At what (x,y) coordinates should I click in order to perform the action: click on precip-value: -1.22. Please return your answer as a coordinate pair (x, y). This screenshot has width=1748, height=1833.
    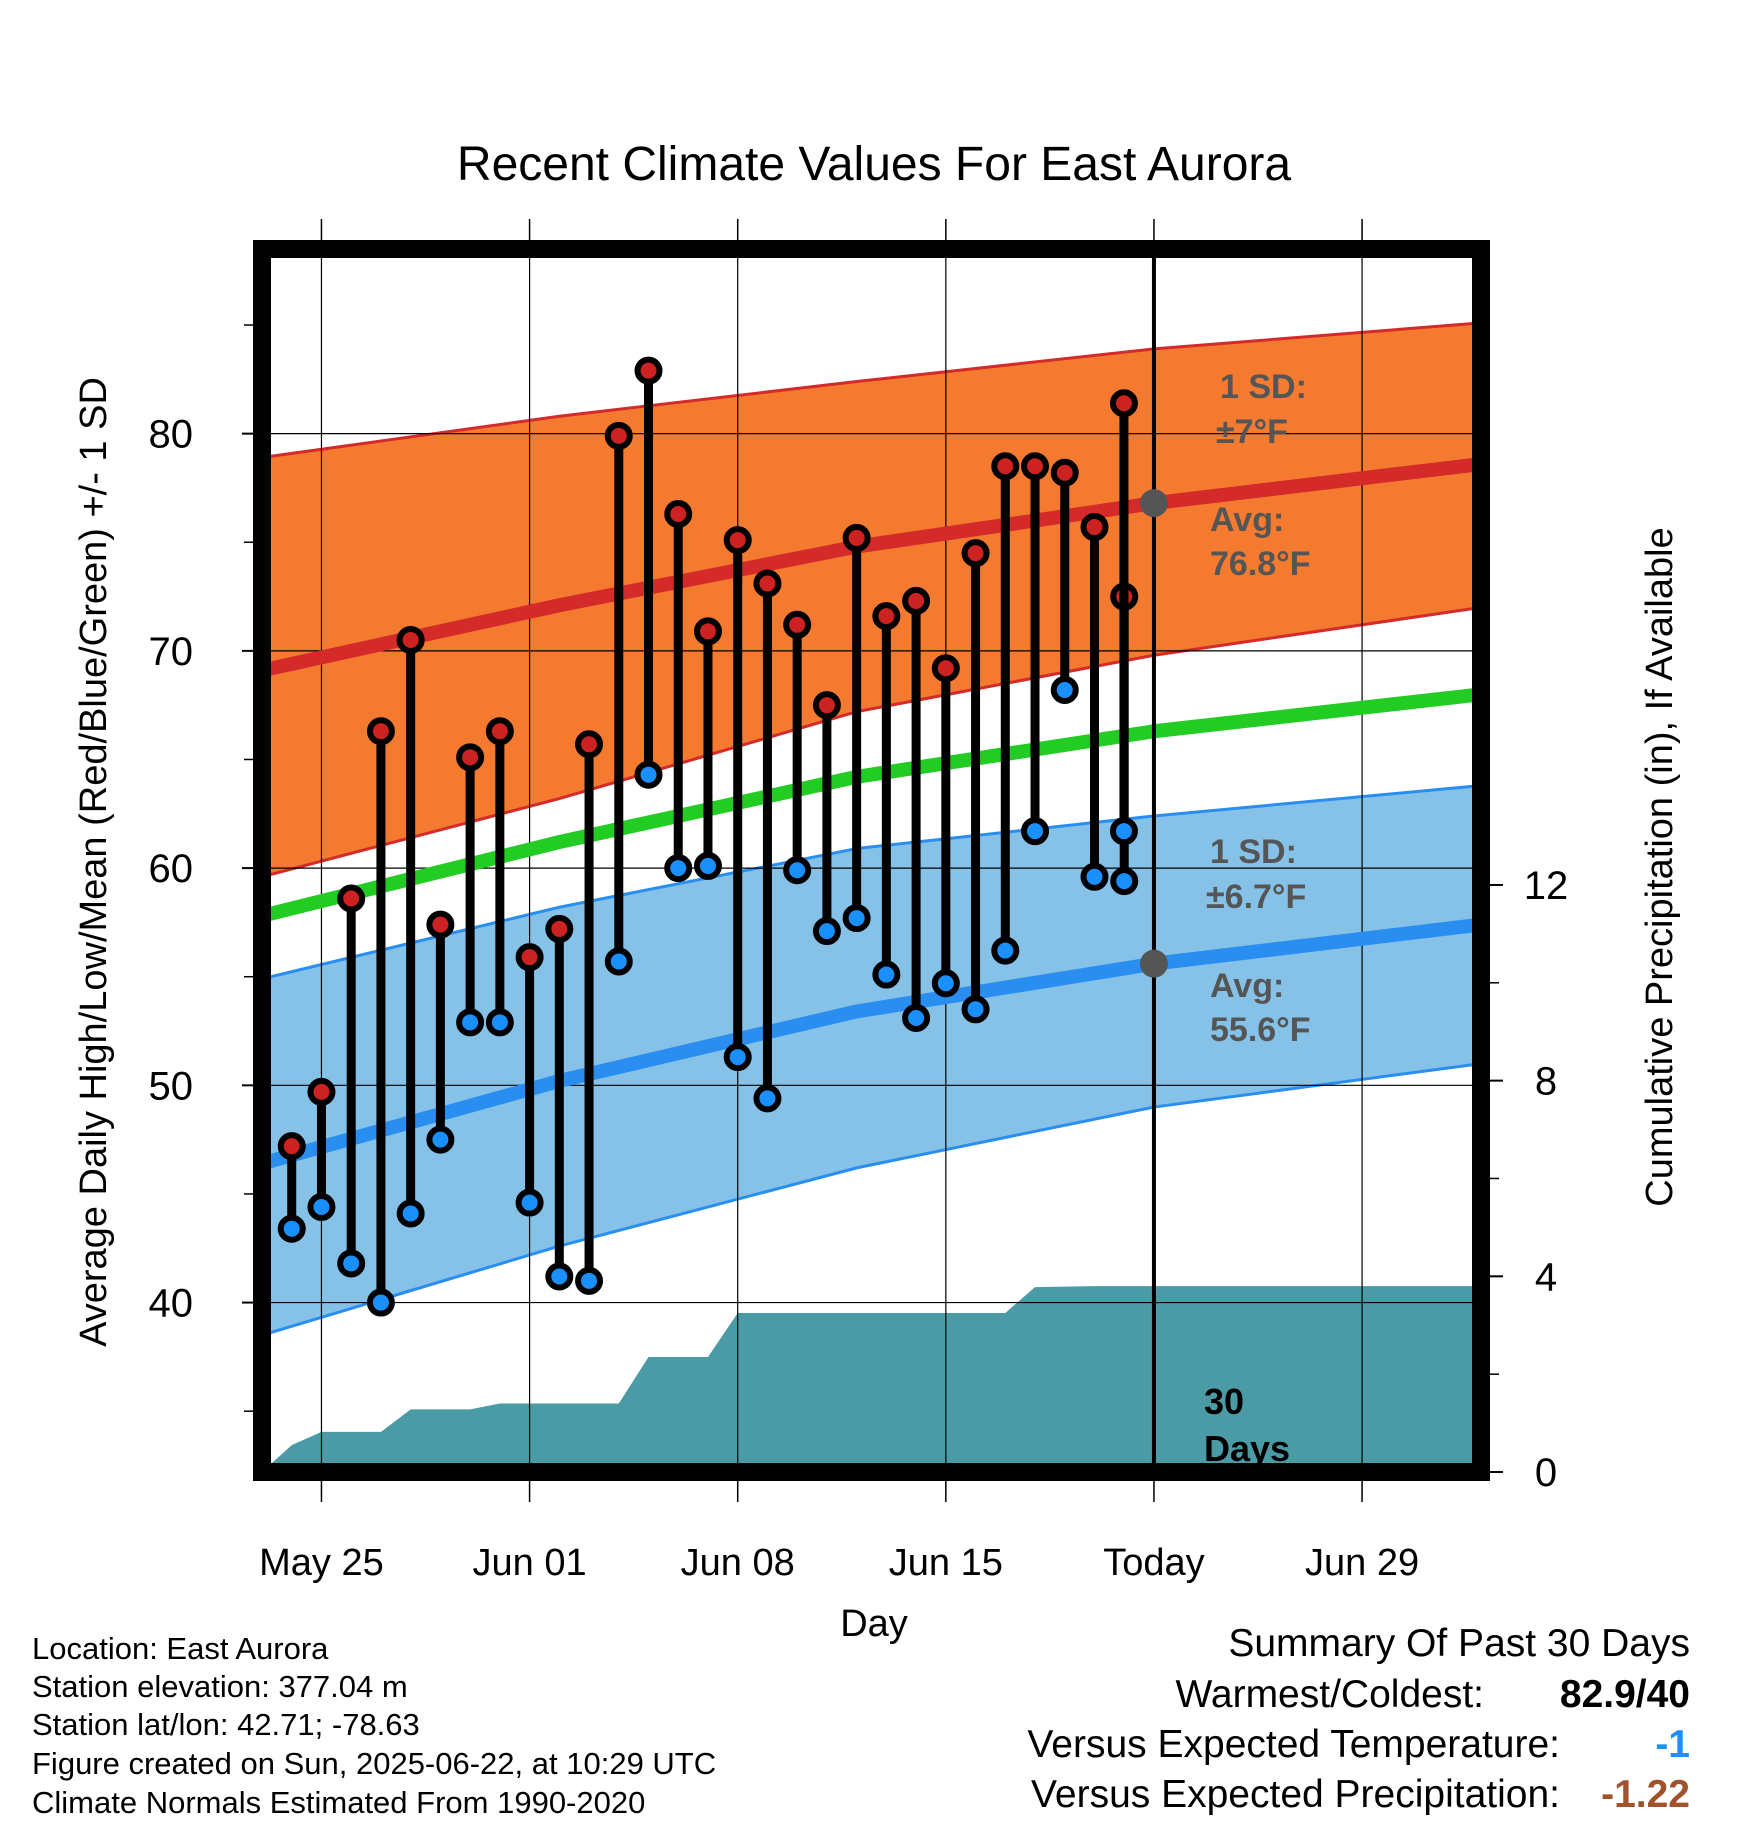
    Looking at the image, I should click on (1645, 1794).